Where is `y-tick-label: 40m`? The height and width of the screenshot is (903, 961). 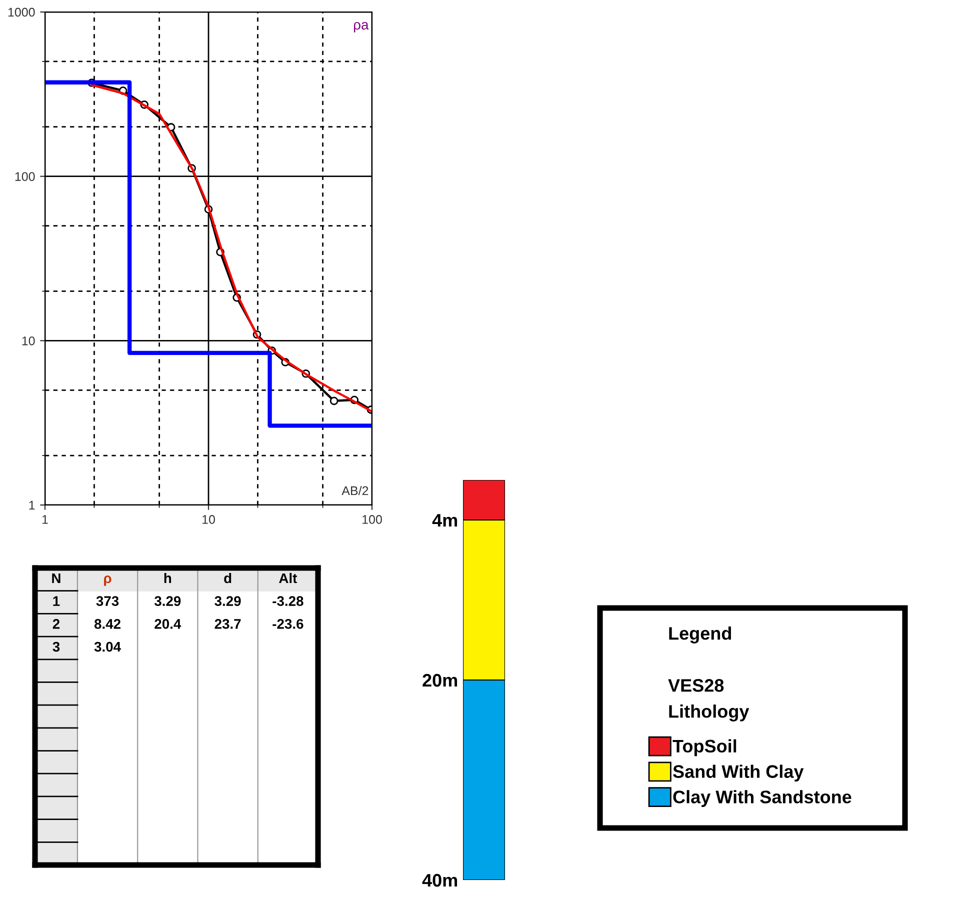 y-tick-label: 40m is located at coordinates (440, 880).